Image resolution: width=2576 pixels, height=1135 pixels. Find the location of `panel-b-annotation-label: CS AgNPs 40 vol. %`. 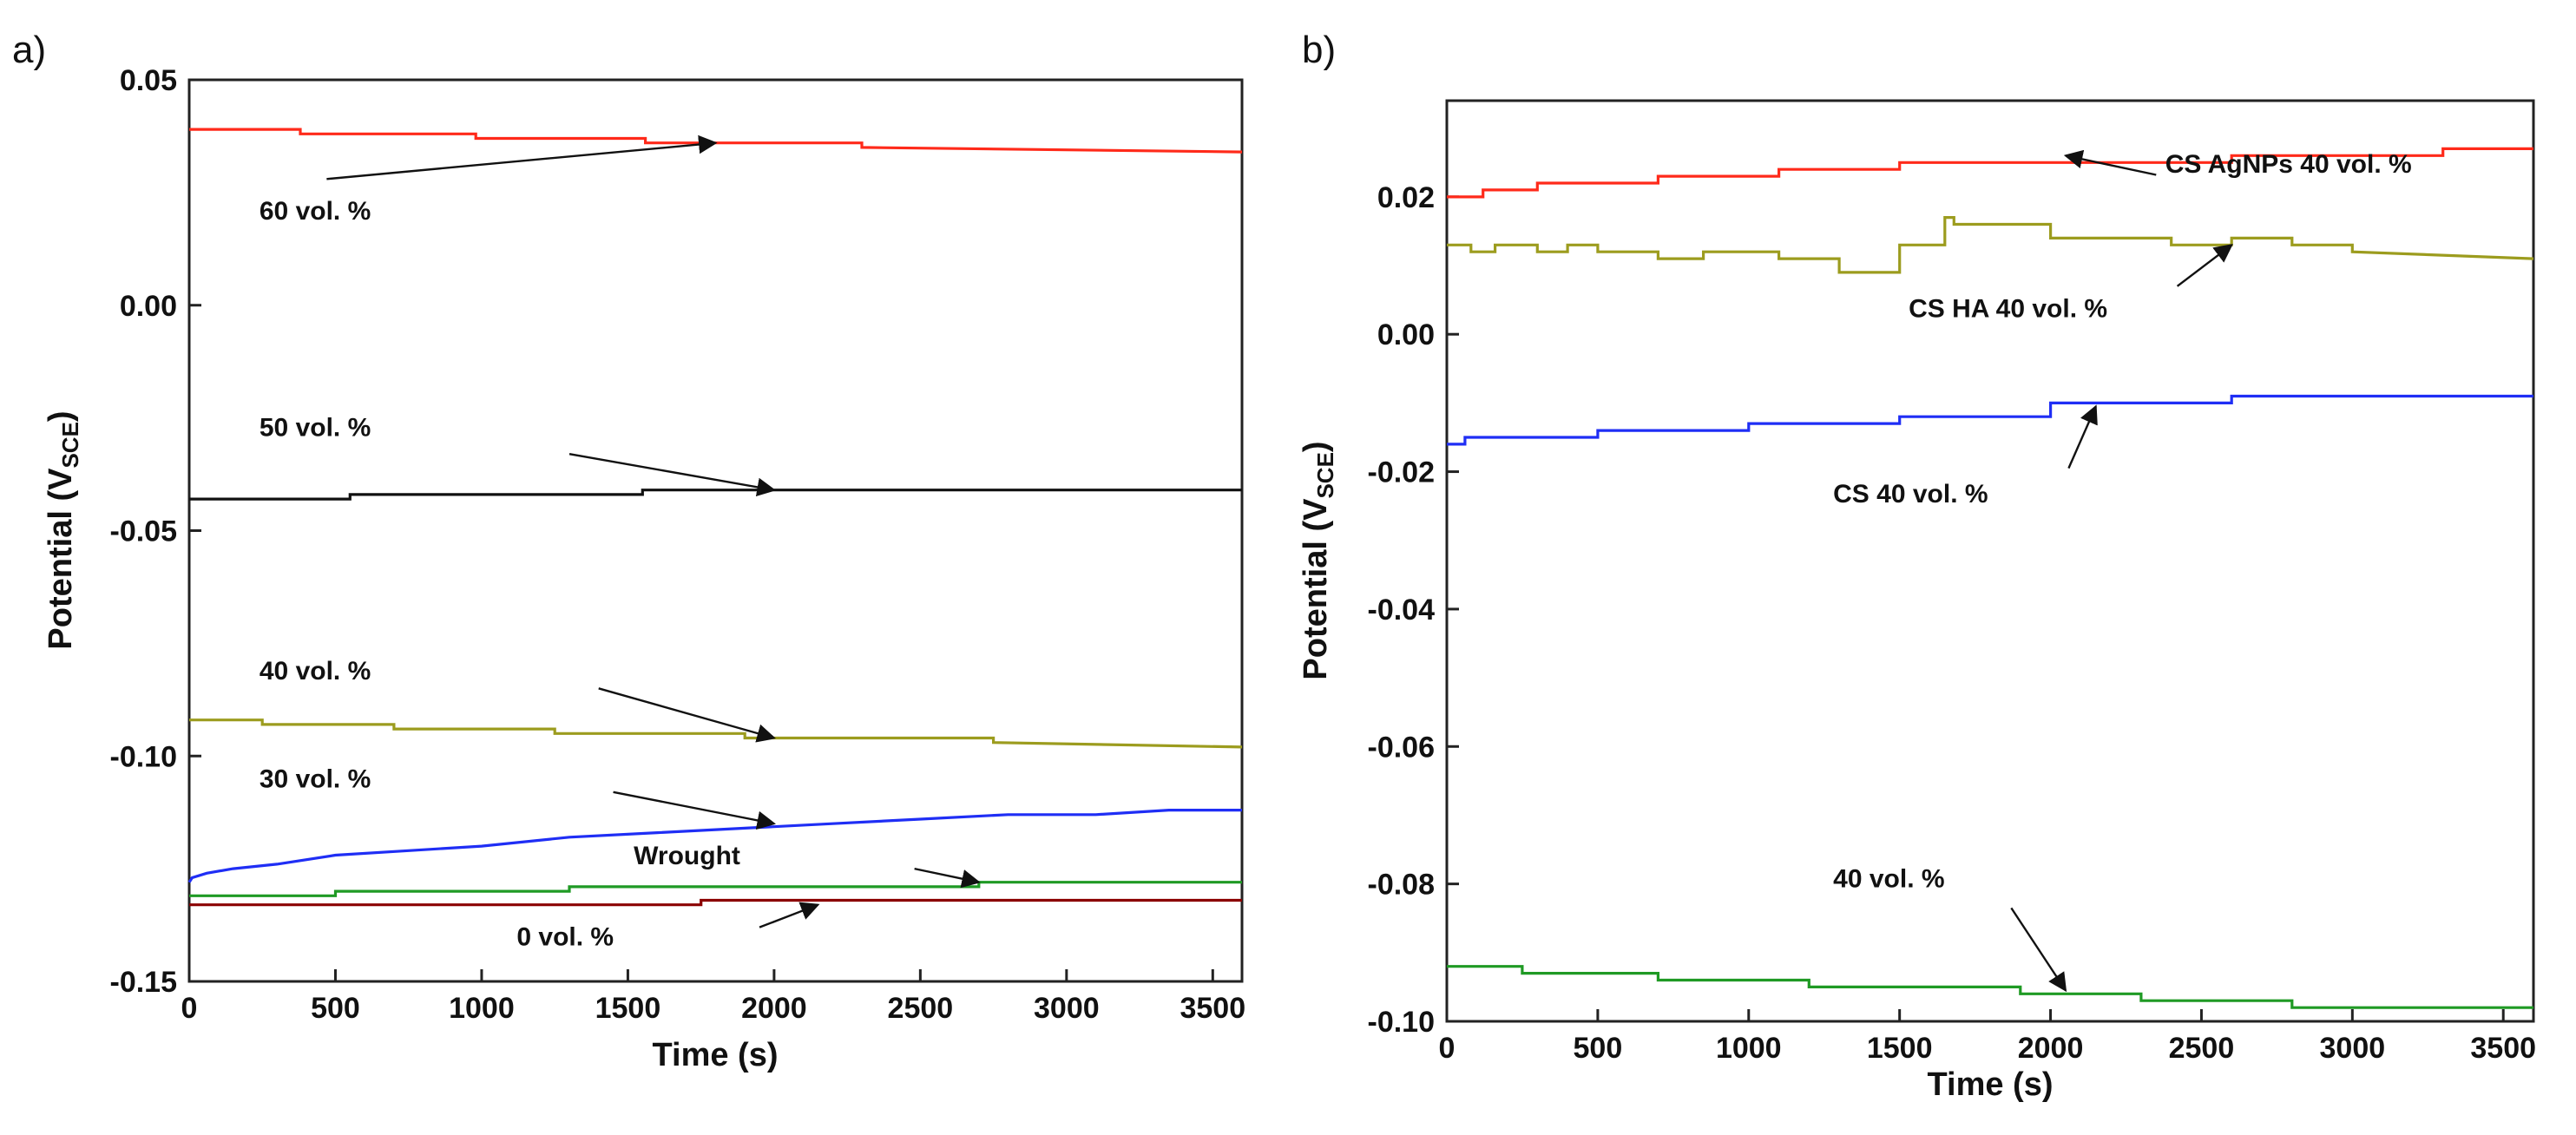

panel-b-annotation-label: CS AgNPs 40 vol. % is located at coordinates (2288, 164).